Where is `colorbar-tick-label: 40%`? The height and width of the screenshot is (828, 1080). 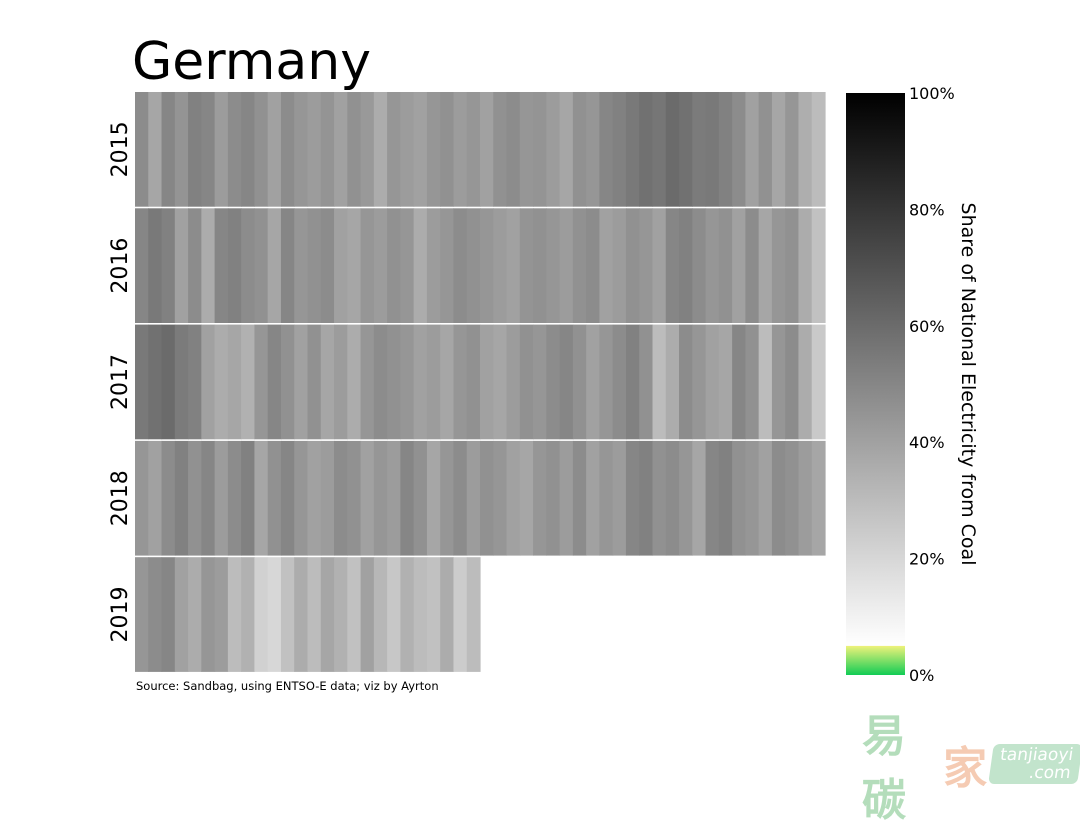
colorbar-tick-label: 40% is located at coordinates (927, 442).